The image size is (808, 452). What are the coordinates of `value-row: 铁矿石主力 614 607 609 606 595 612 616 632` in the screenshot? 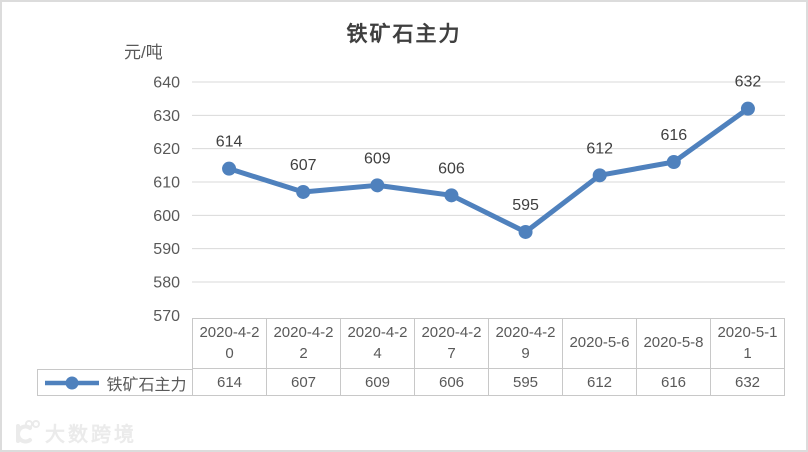 It's located at (411, 382).